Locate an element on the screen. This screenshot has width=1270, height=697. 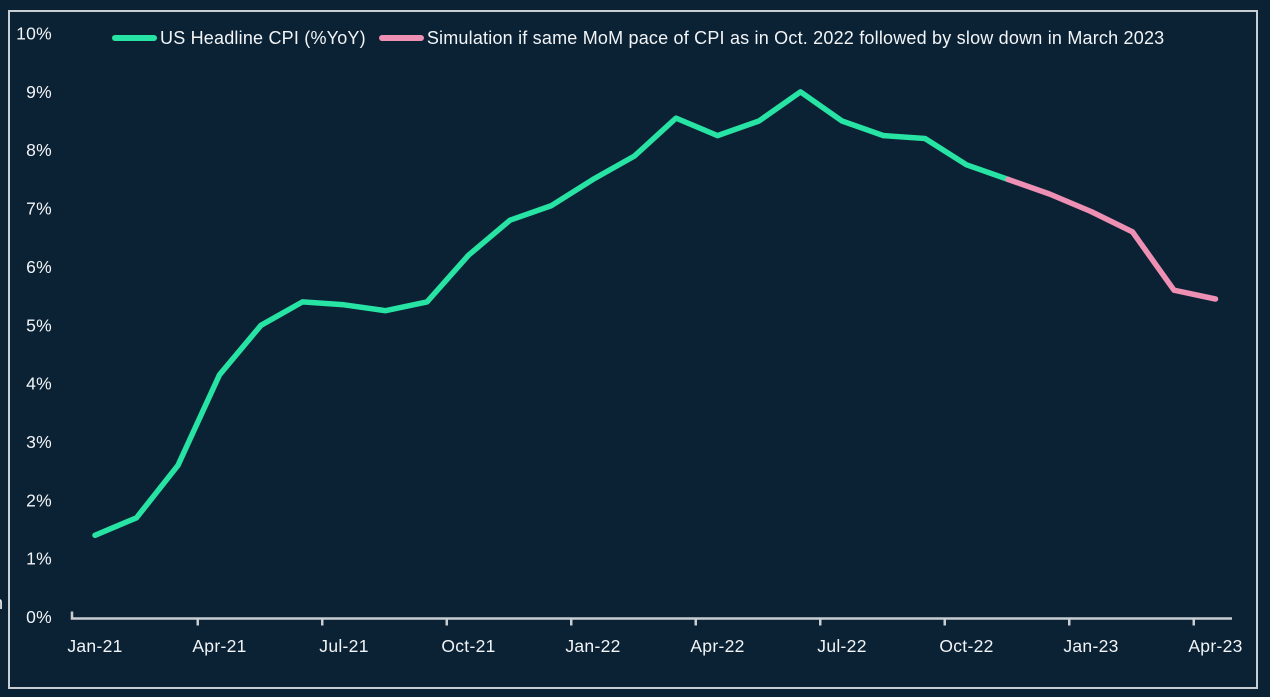
y-tick-label: 7% is located at coordinates (39, 209).